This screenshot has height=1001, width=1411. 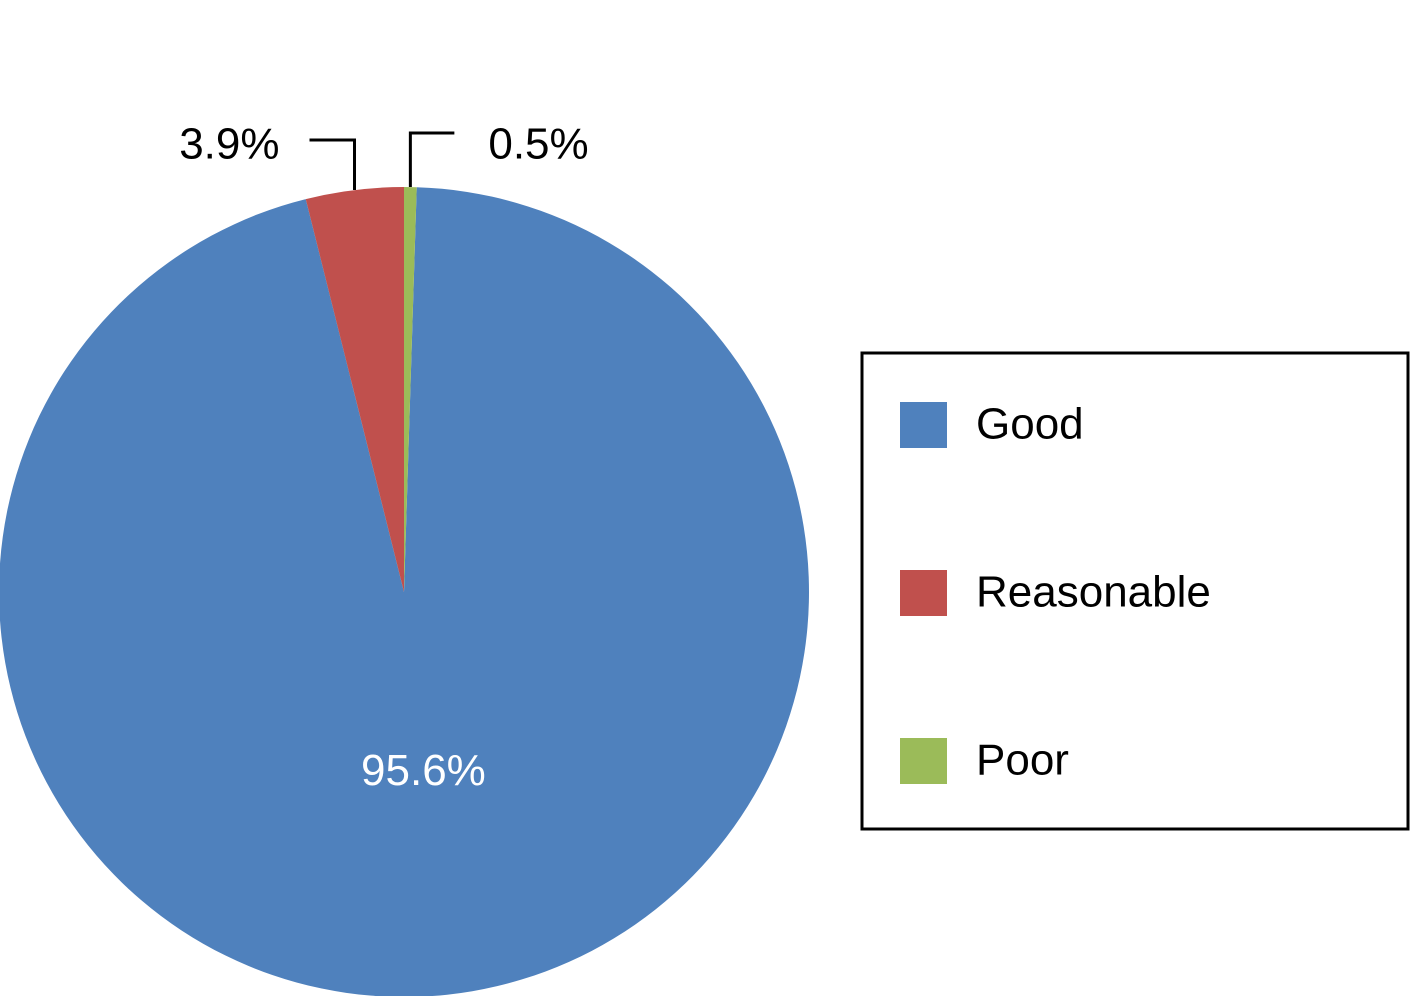 What do you see at coordinates (423, 770) in the screenshot?
I see `data-label: 95.6%` at bounding box center [423, 770].